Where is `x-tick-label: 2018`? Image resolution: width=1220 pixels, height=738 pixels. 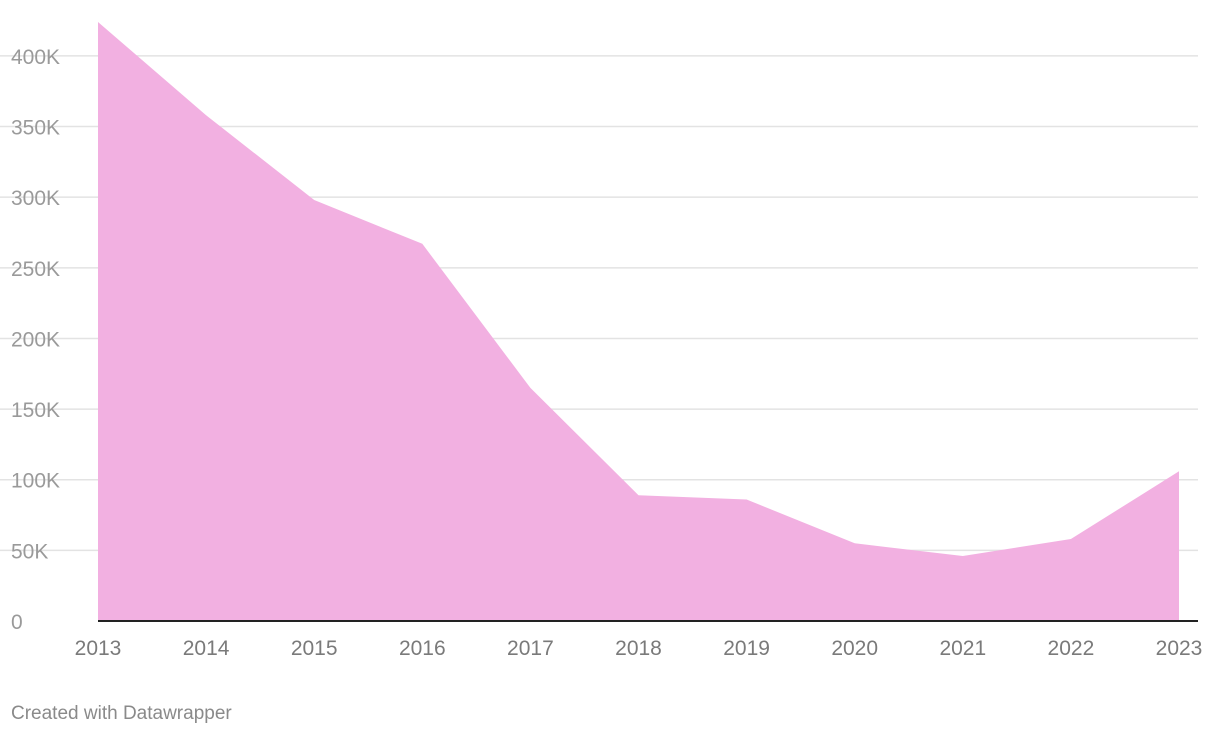
x-tick-label: 2018 is located at coordinates (638, 648).